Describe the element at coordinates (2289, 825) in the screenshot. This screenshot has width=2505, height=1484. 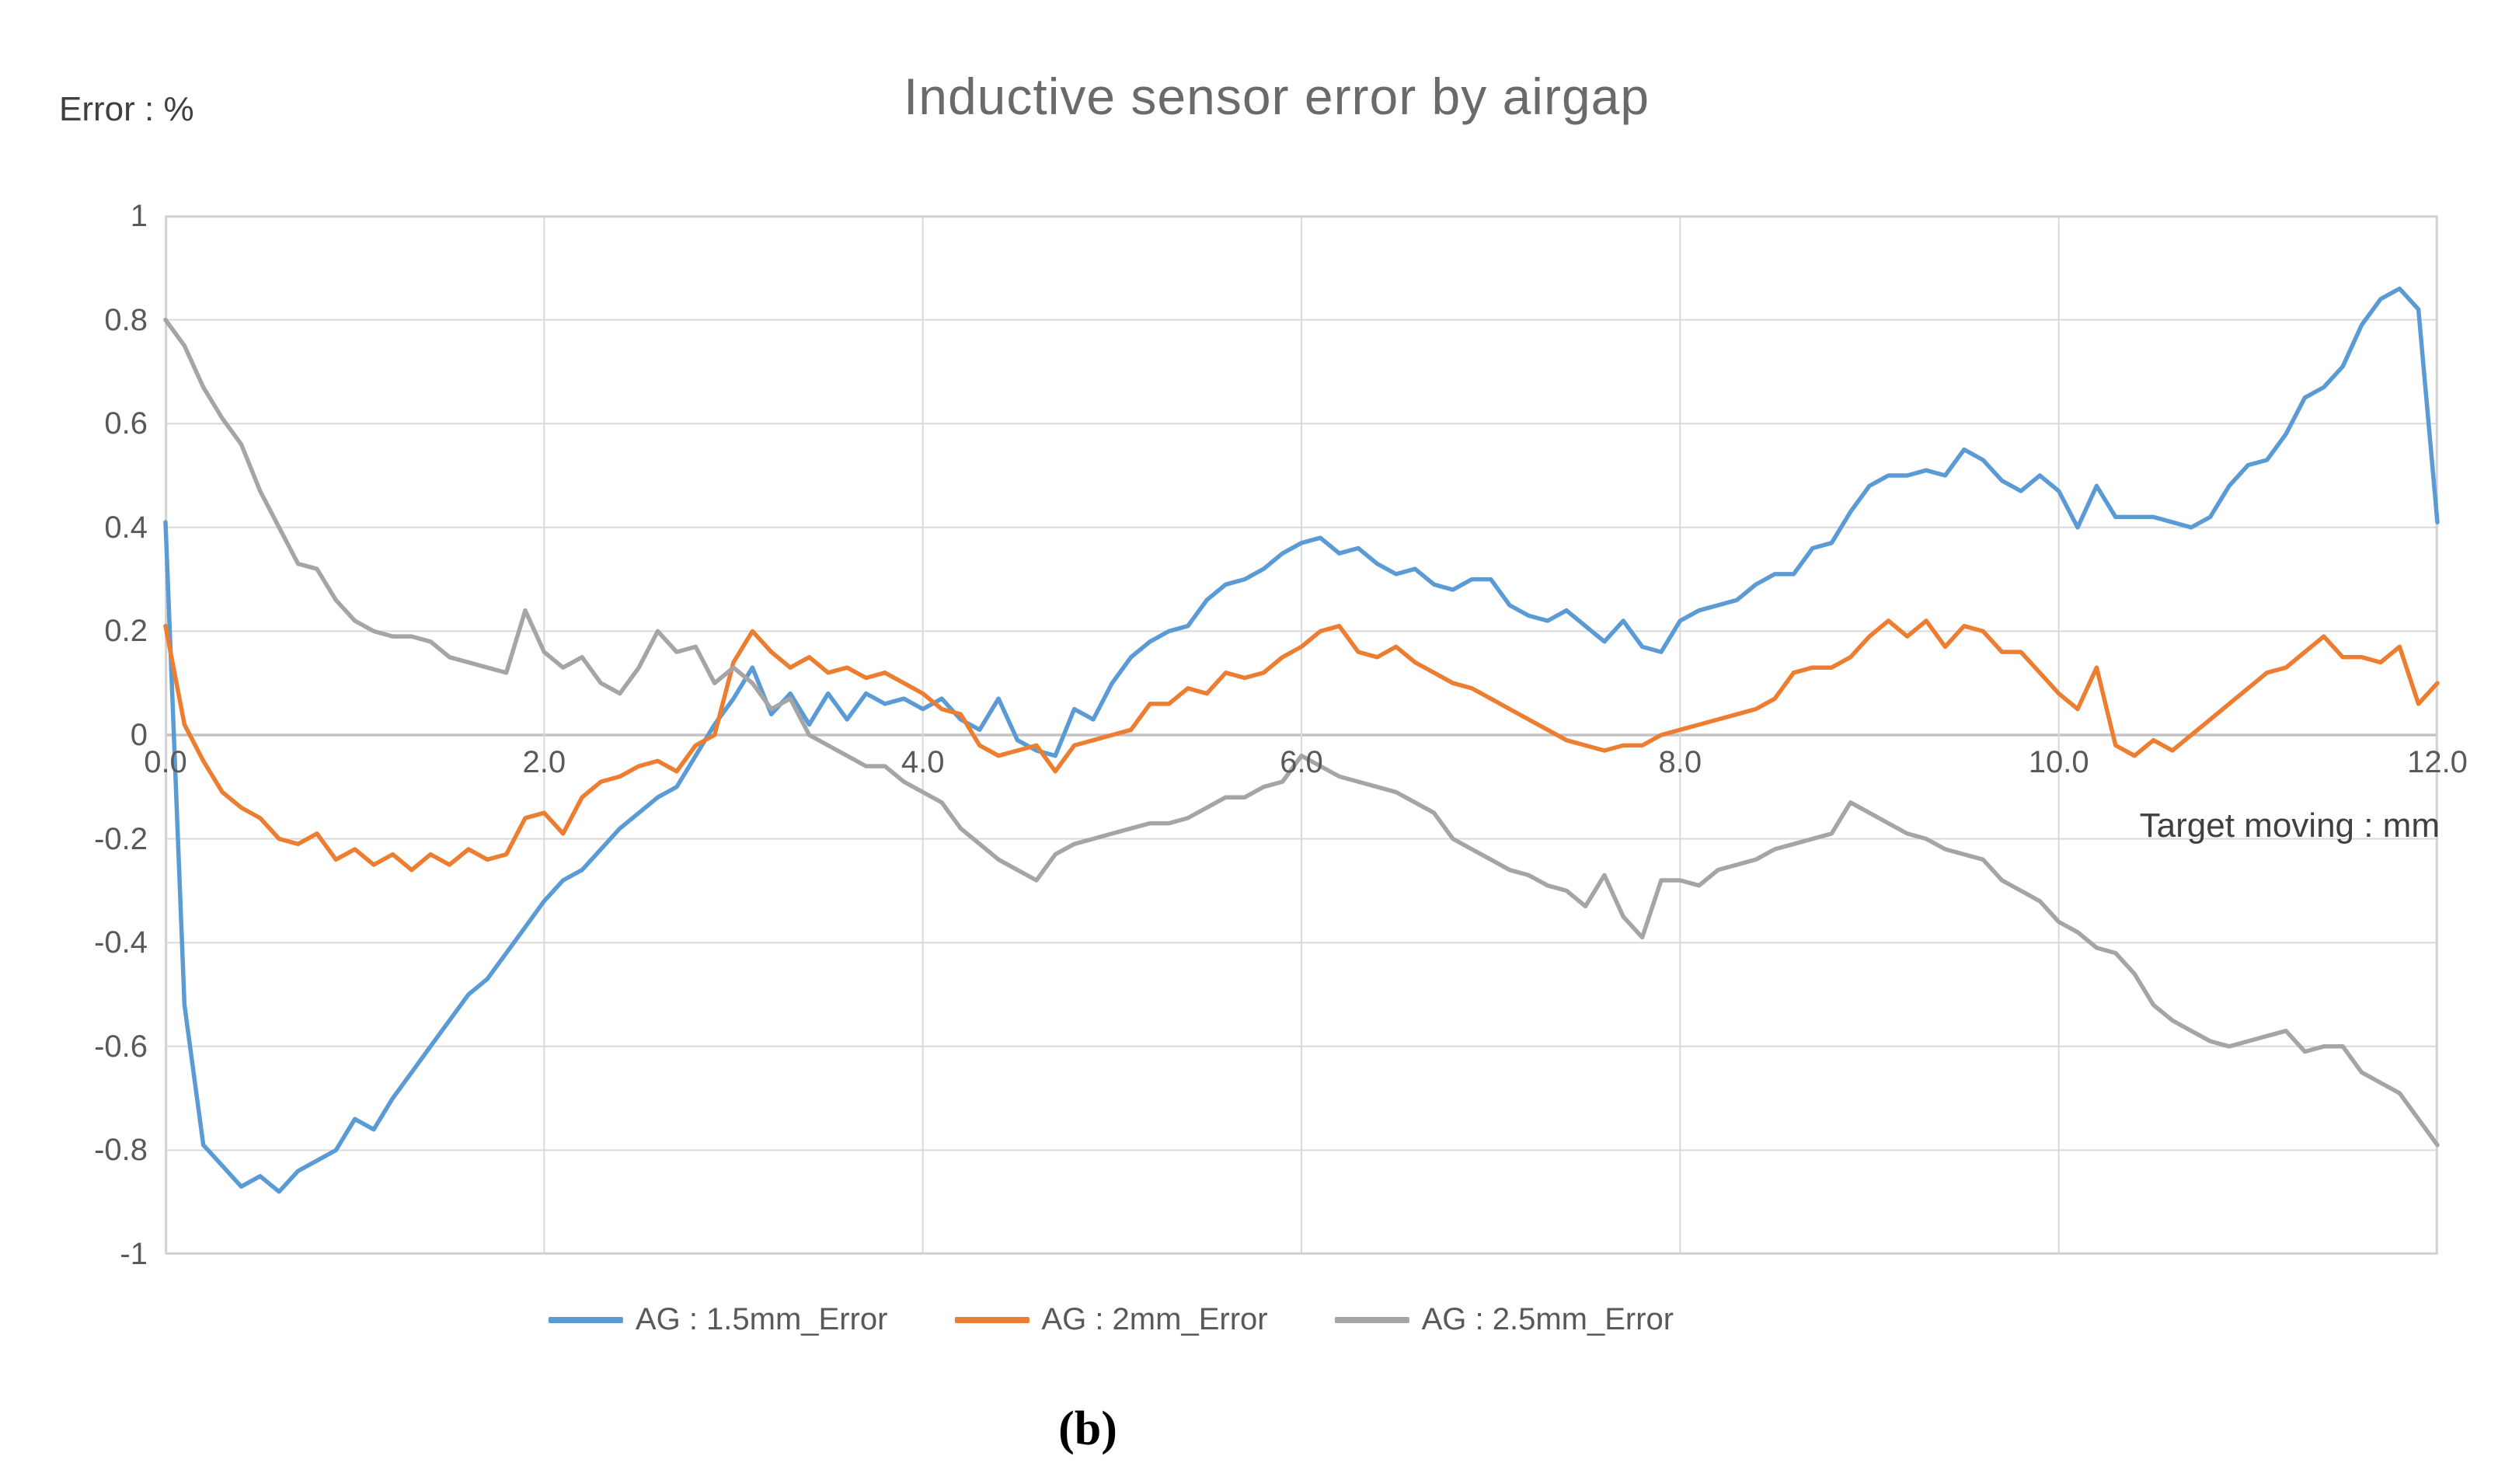
I see `x-axis-title: Target moving : mm` at that location.